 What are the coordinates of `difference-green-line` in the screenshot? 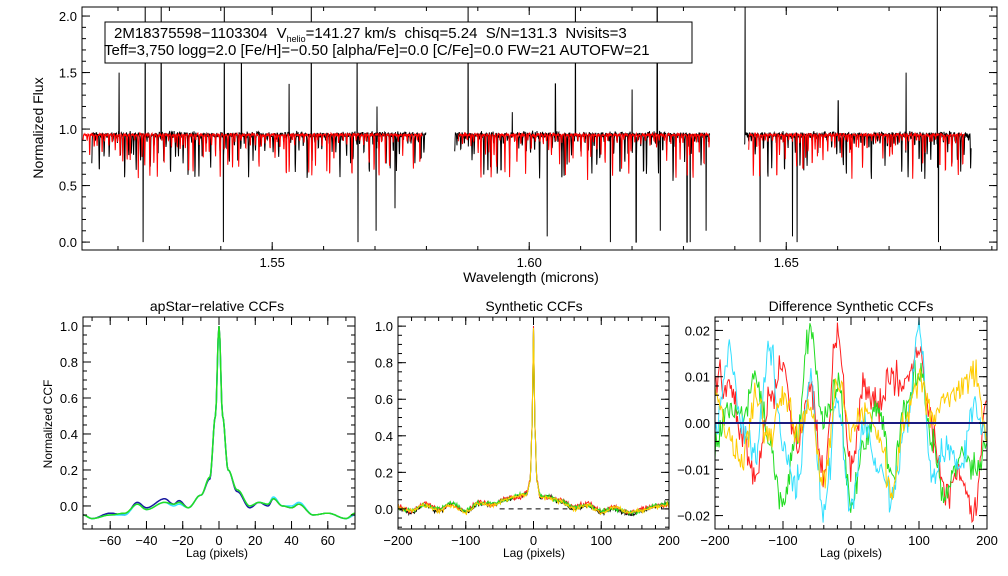 It's located at (851, 418).